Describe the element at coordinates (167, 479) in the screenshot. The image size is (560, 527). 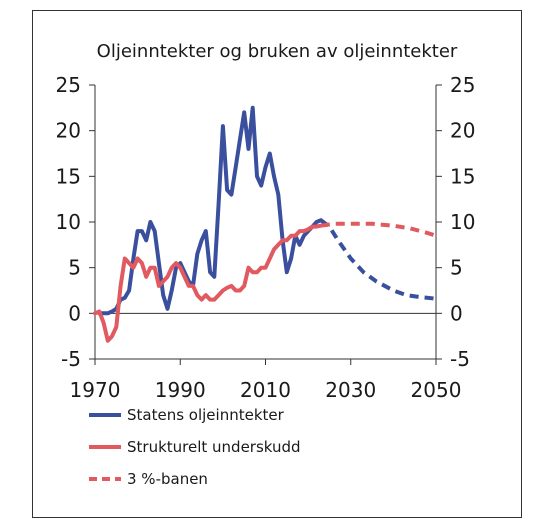
I see `legend-label-2: 3 %-banen` at that location.